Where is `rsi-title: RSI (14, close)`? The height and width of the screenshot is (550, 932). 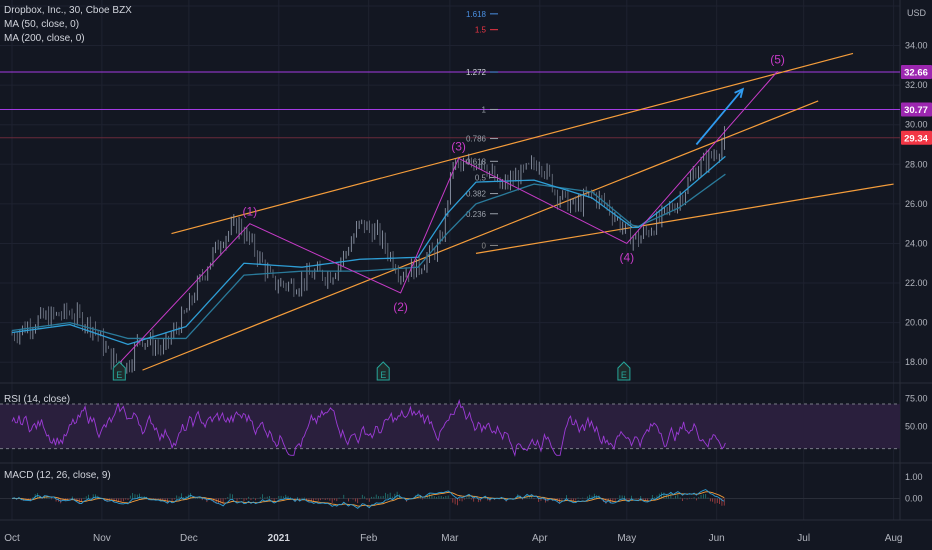
rsi-title: RSI (14, close) is located at coordinates (37, 399).